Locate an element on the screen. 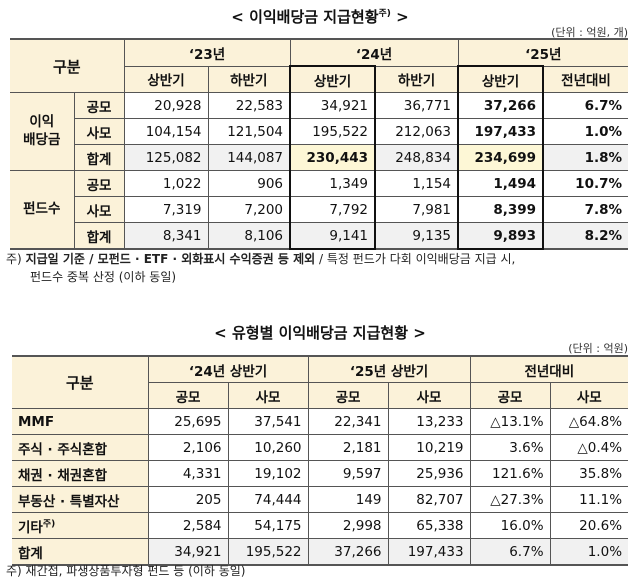  table-row: 주식 · 주식혼합 2,106 10,260 2,181 10,219 3.6% △0.4% is located at coordinates (320, 447).